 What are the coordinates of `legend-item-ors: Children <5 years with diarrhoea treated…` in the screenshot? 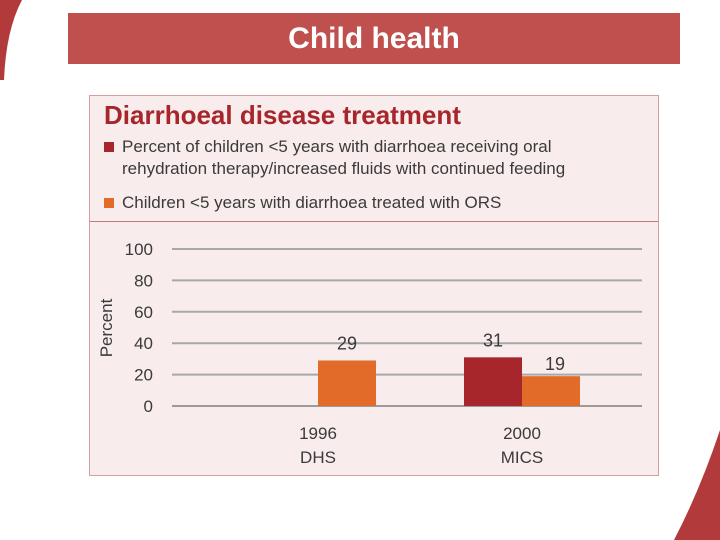 It's located at (363, 203).